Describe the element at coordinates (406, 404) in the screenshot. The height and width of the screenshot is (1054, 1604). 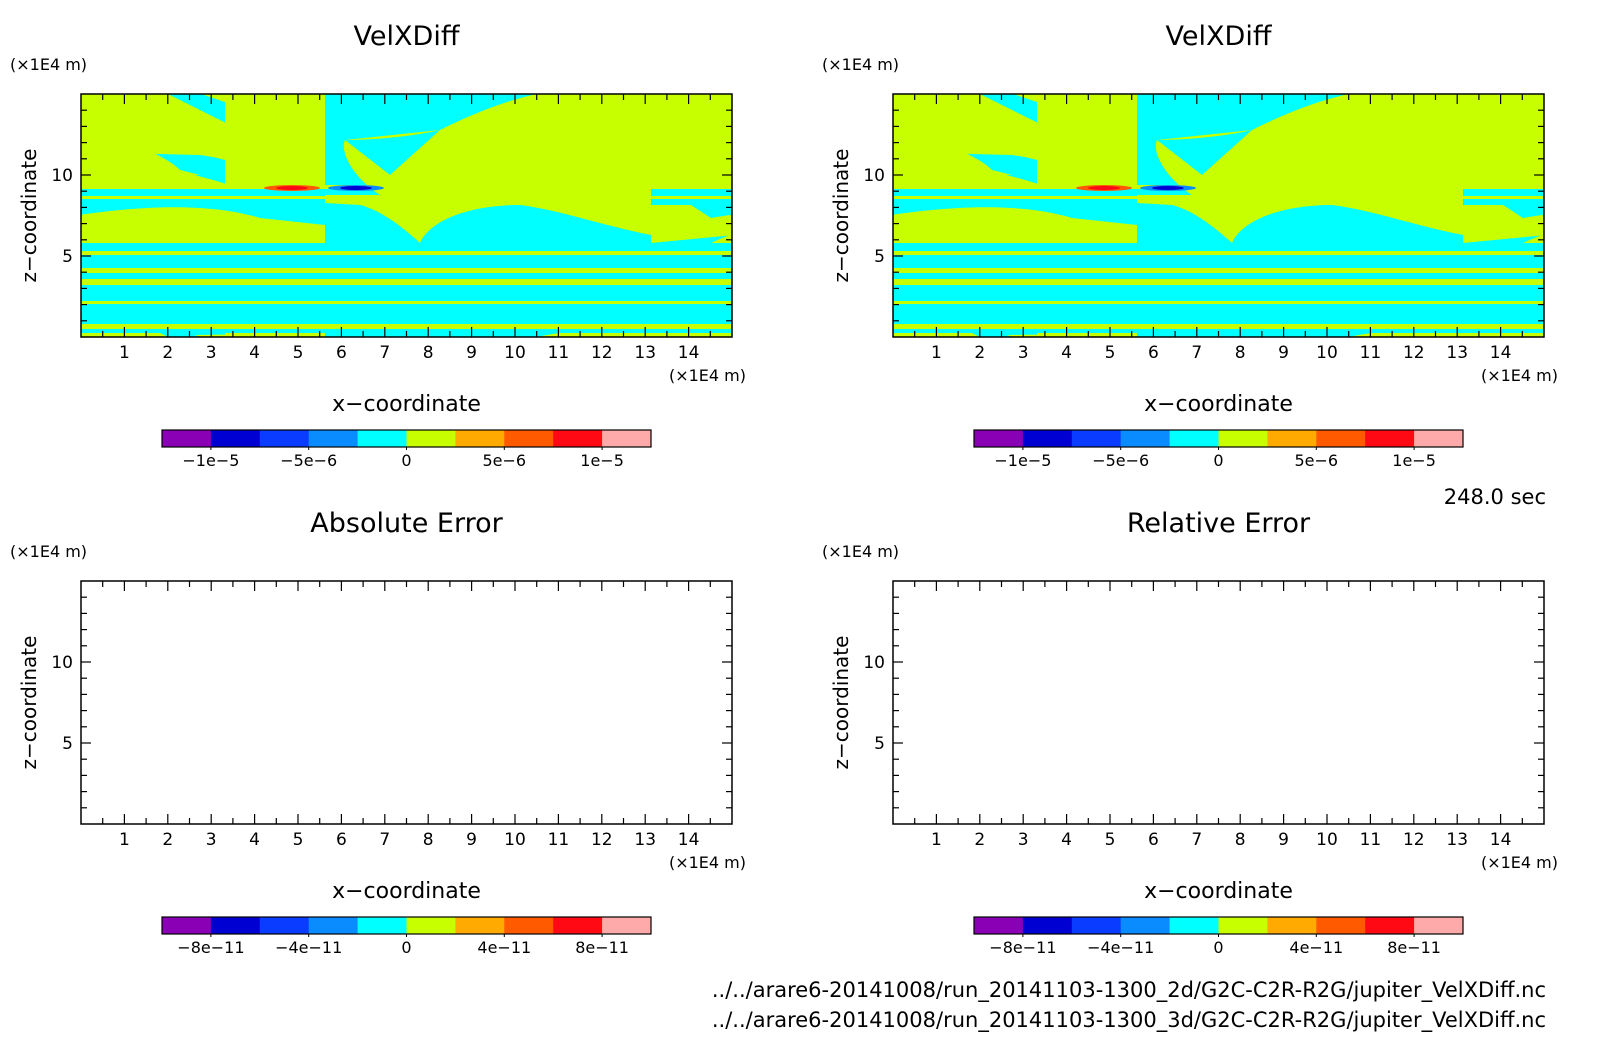
I see `x-axis-label: x−coordinate` at that location.